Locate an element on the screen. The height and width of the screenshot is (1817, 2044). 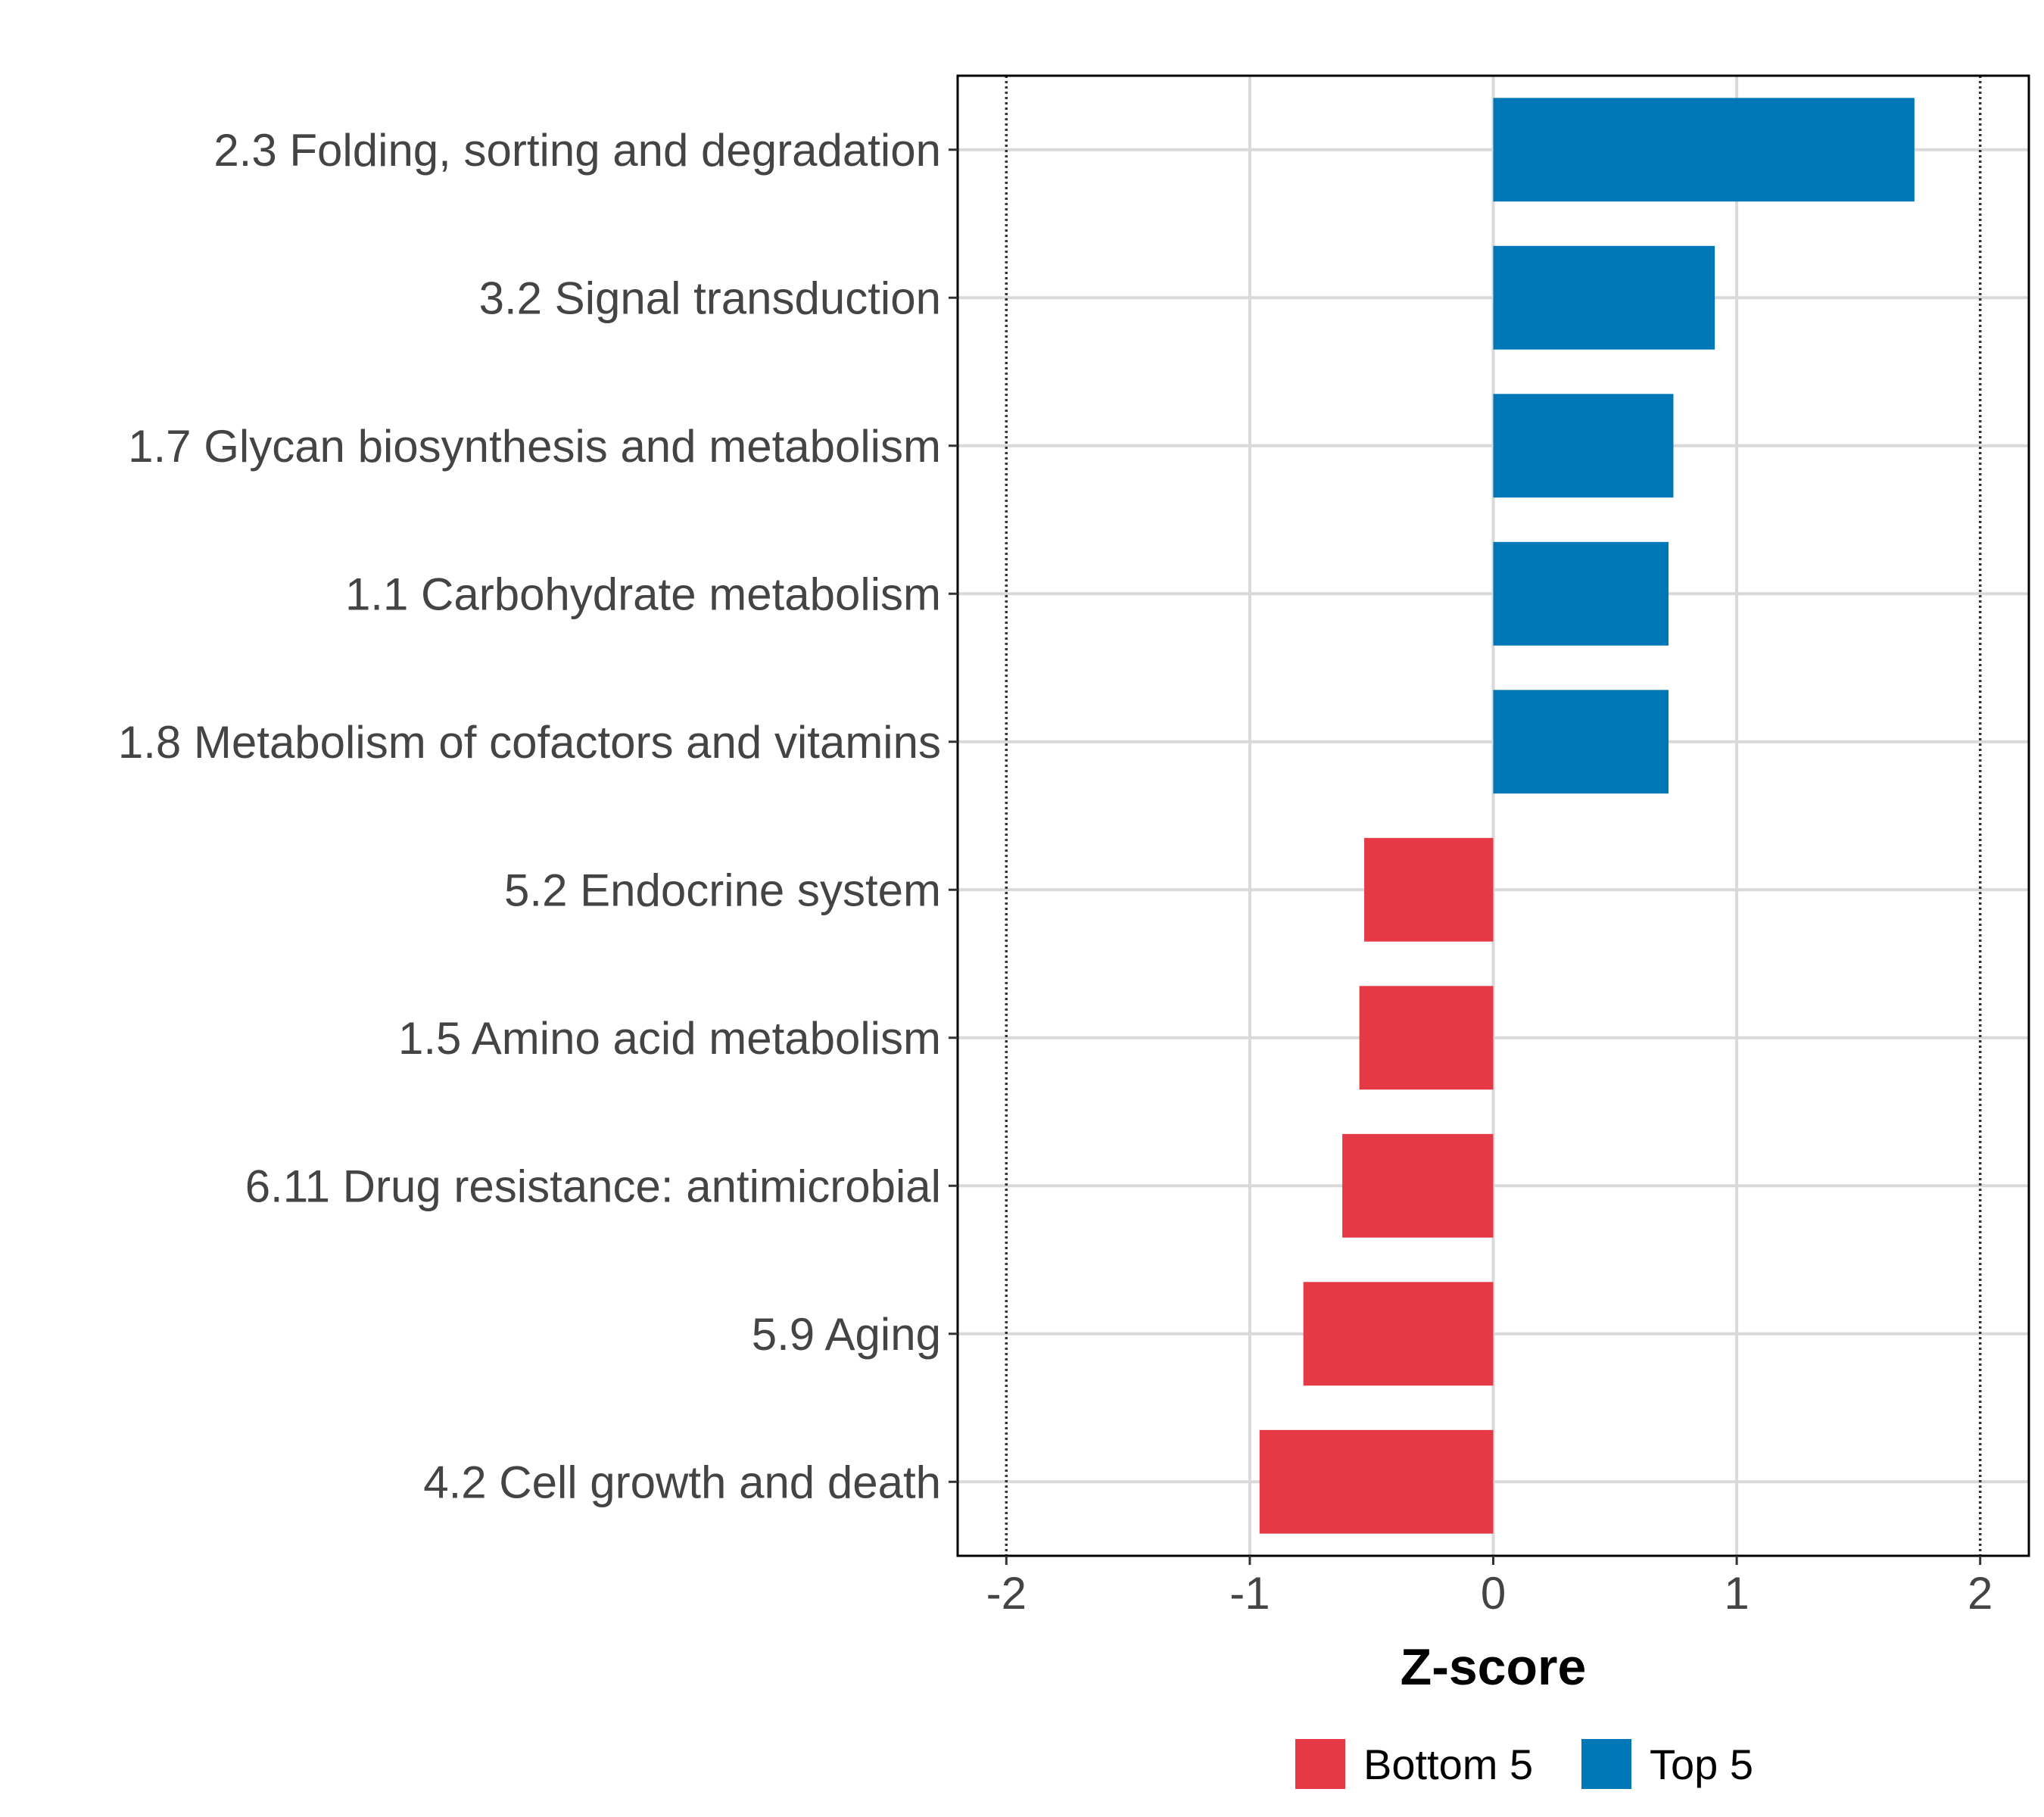
x-tick-label: -1 is located at coordinates (1249, 1593).